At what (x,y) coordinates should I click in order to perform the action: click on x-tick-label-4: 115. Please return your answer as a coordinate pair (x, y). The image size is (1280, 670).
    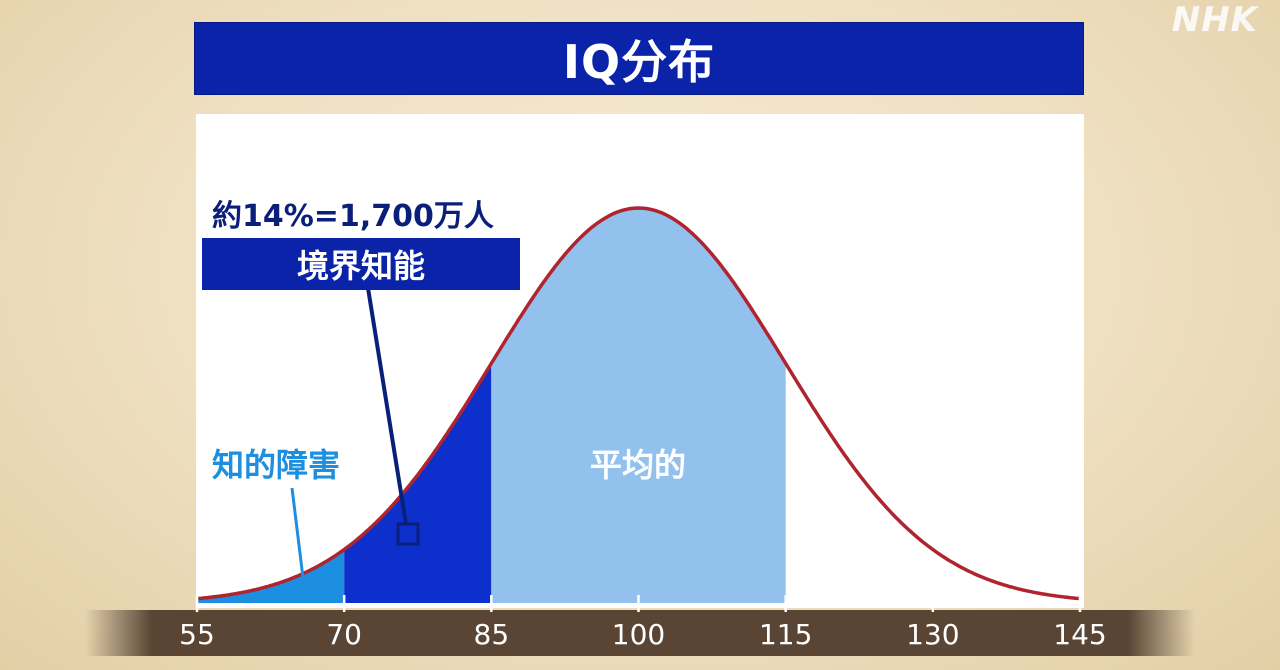
    Looking at the image, I should click on (785, 634).